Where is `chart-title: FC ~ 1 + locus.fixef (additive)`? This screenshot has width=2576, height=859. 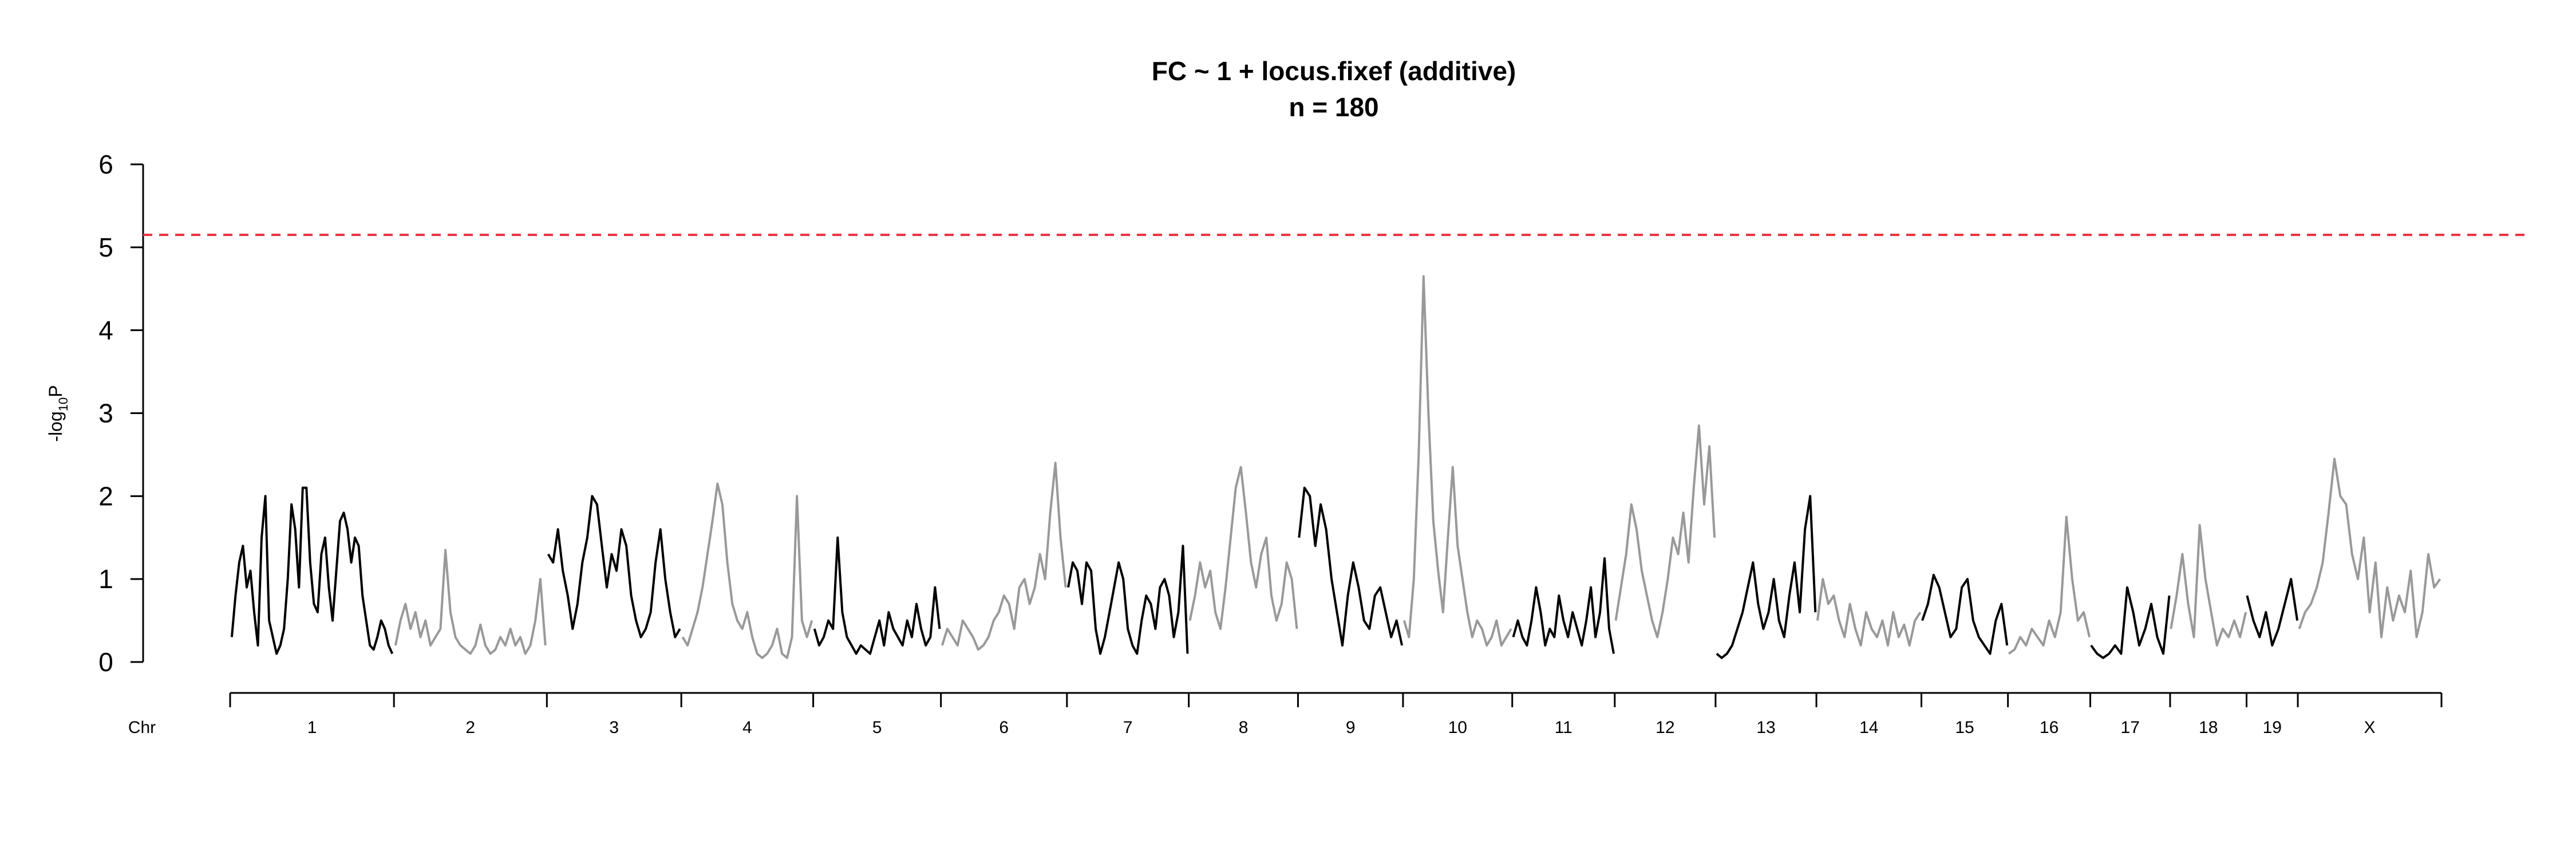
chart-title: FC ~ 1 + locus.fixef (additive) is located at coordinates (1334, 71).